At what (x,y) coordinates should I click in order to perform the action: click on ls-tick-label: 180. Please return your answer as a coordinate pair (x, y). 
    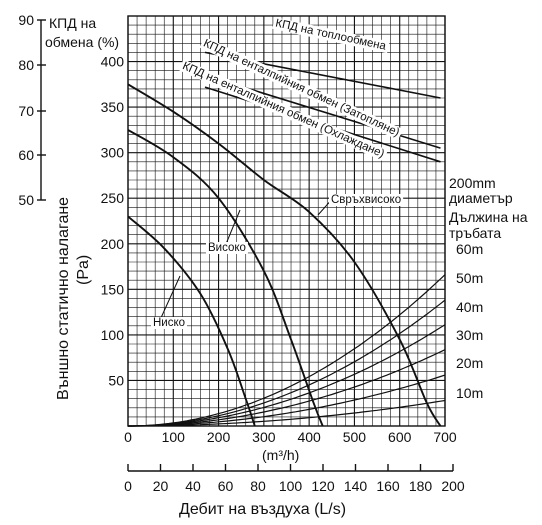
    Looking at the image, I should click on (421, 486).